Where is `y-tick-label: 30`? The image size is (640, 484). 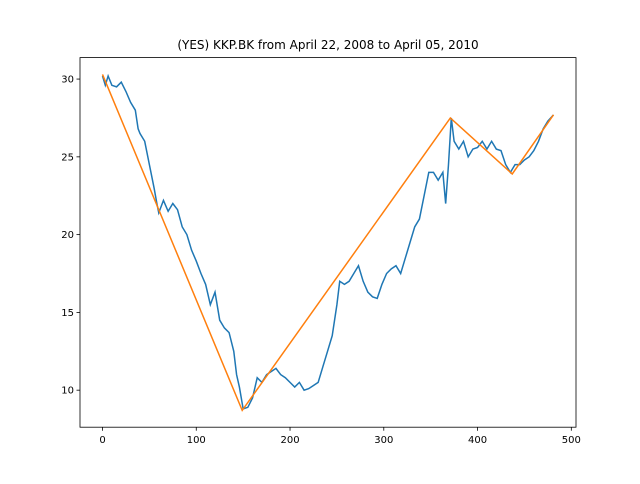
y-tick-label: 30 is located at coordinates (67, 80).